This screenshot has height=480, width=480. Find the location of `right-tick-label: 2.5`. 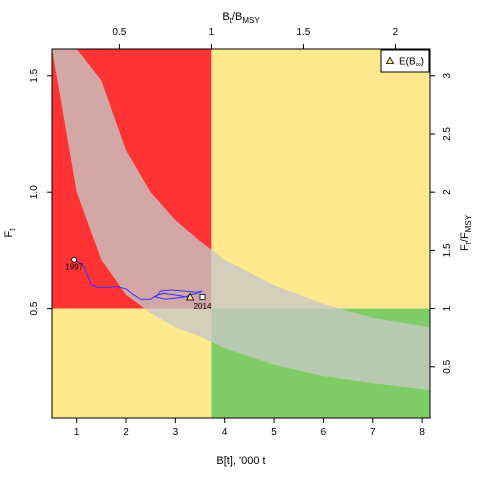

right-tick-label: 2.5 is located at coordinates (447, 134).